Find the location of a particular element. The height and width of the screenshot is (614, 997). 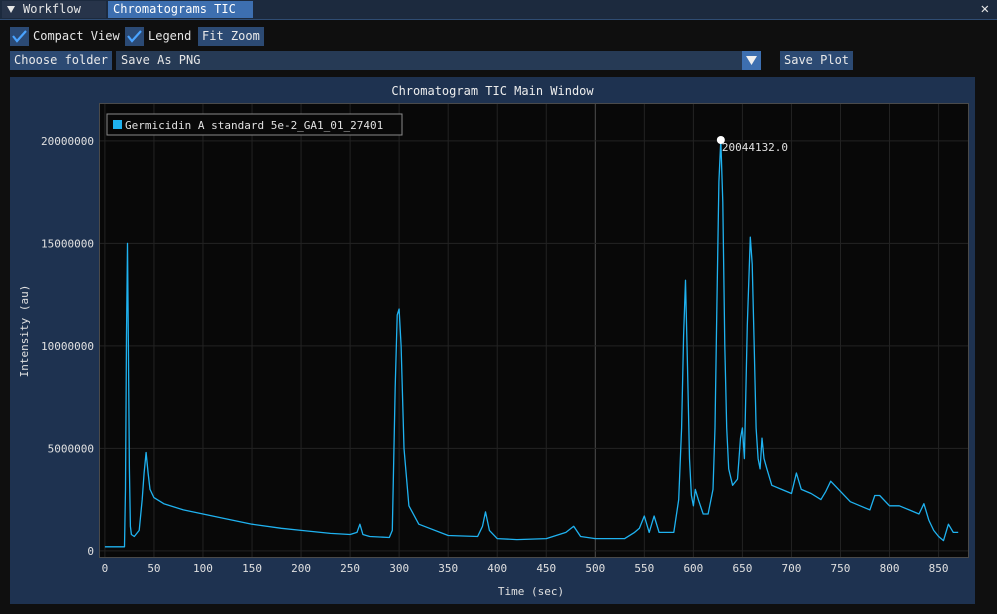

compact-view-label: Compact View is located at coordinates (76, 36).